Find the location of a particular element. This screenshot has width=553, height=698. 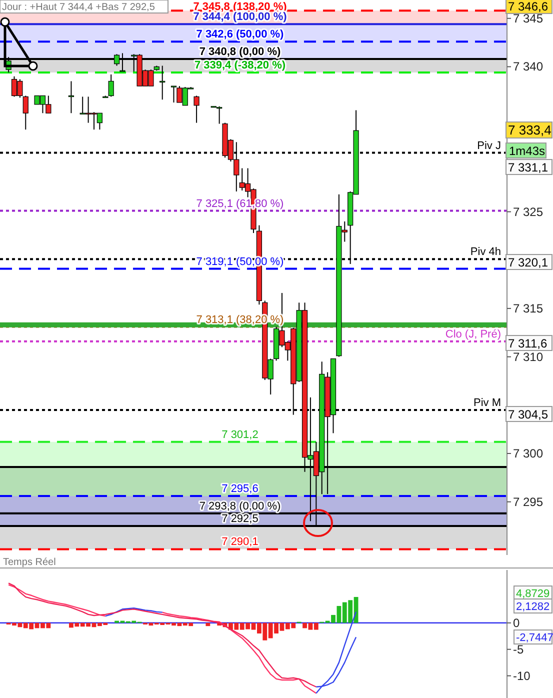

ref-line-label: 7 340,8 (0,00 %) is located at coordinates (240, 52).